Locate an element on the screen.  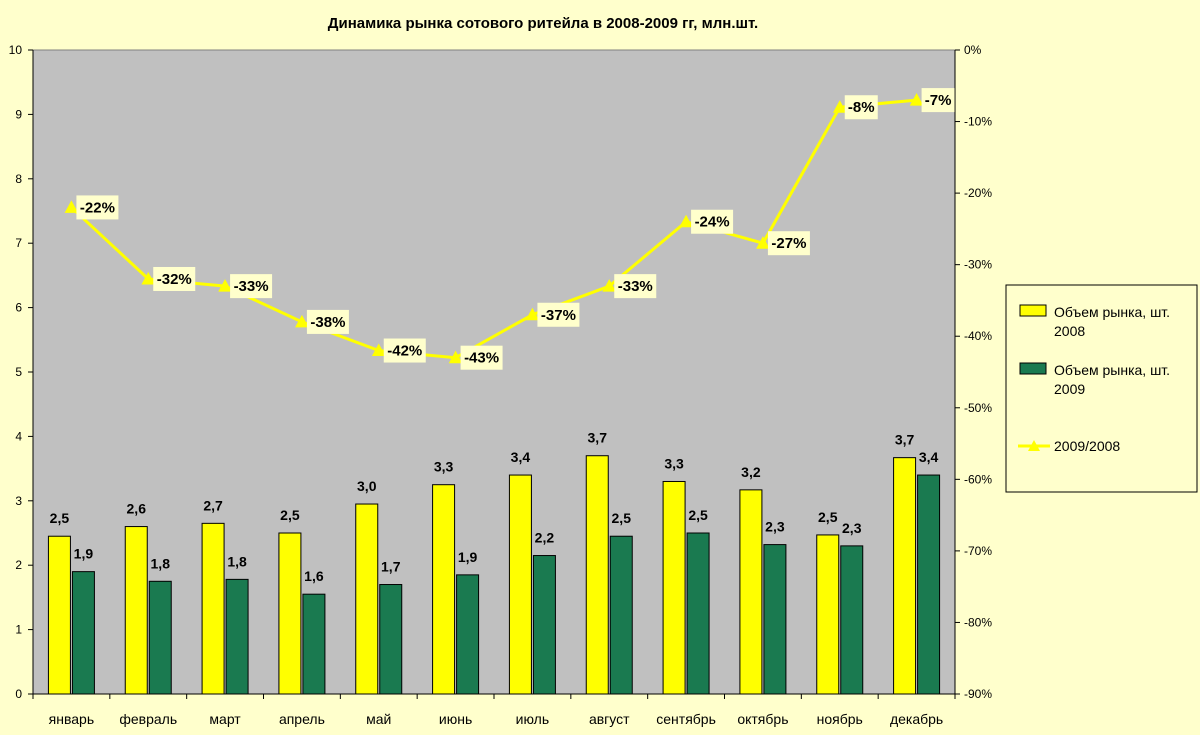
ratio-value-label: -43% is located at coordinates (481, 358).